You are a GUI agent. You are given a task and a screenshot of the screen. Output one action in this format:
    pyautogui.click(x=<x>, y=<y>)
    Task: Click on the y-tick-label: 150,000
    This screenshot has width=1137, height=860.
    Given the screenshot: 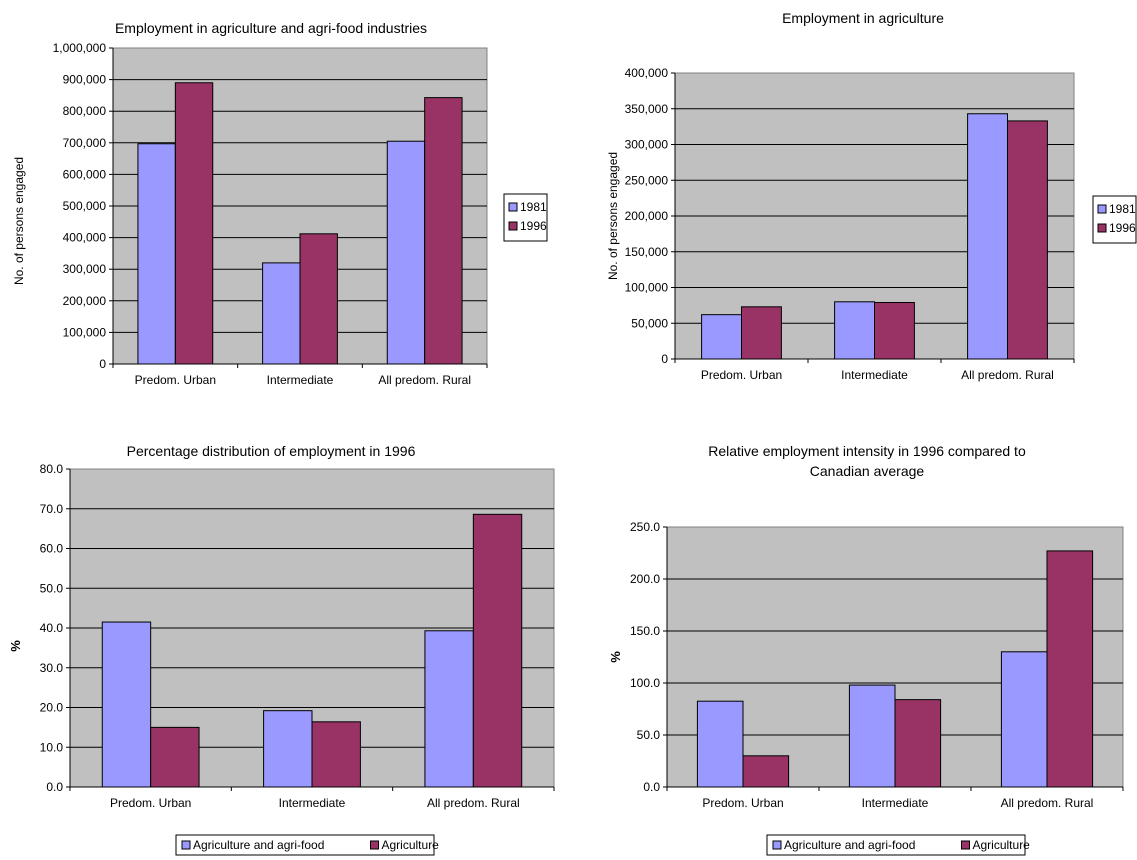 What is the action you would take?
    pyautogui.click(x=647, y=252)
    